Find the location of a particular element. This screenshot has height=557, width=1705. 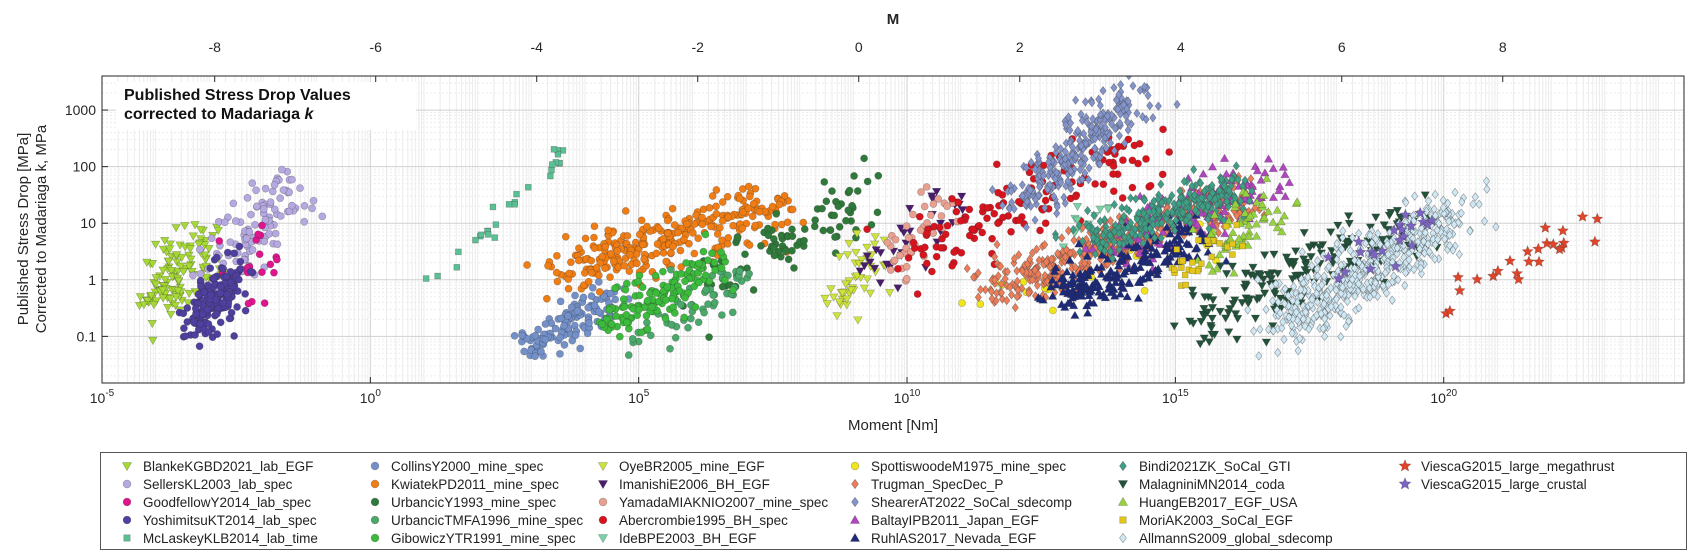

y-tick-label: 1 is located at coordinates (92, 280).